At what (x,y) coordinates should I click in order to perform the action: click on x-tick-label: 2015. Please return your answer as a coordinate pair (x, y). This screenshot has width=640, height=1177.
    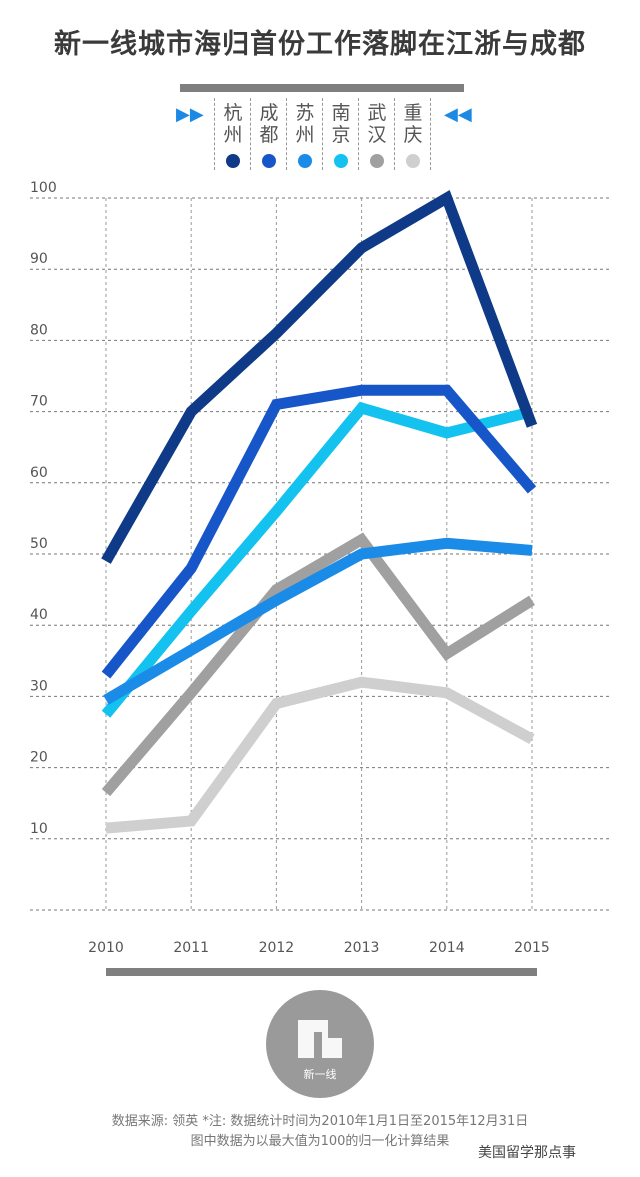
    Looking at the image, I should click on (532, 948).